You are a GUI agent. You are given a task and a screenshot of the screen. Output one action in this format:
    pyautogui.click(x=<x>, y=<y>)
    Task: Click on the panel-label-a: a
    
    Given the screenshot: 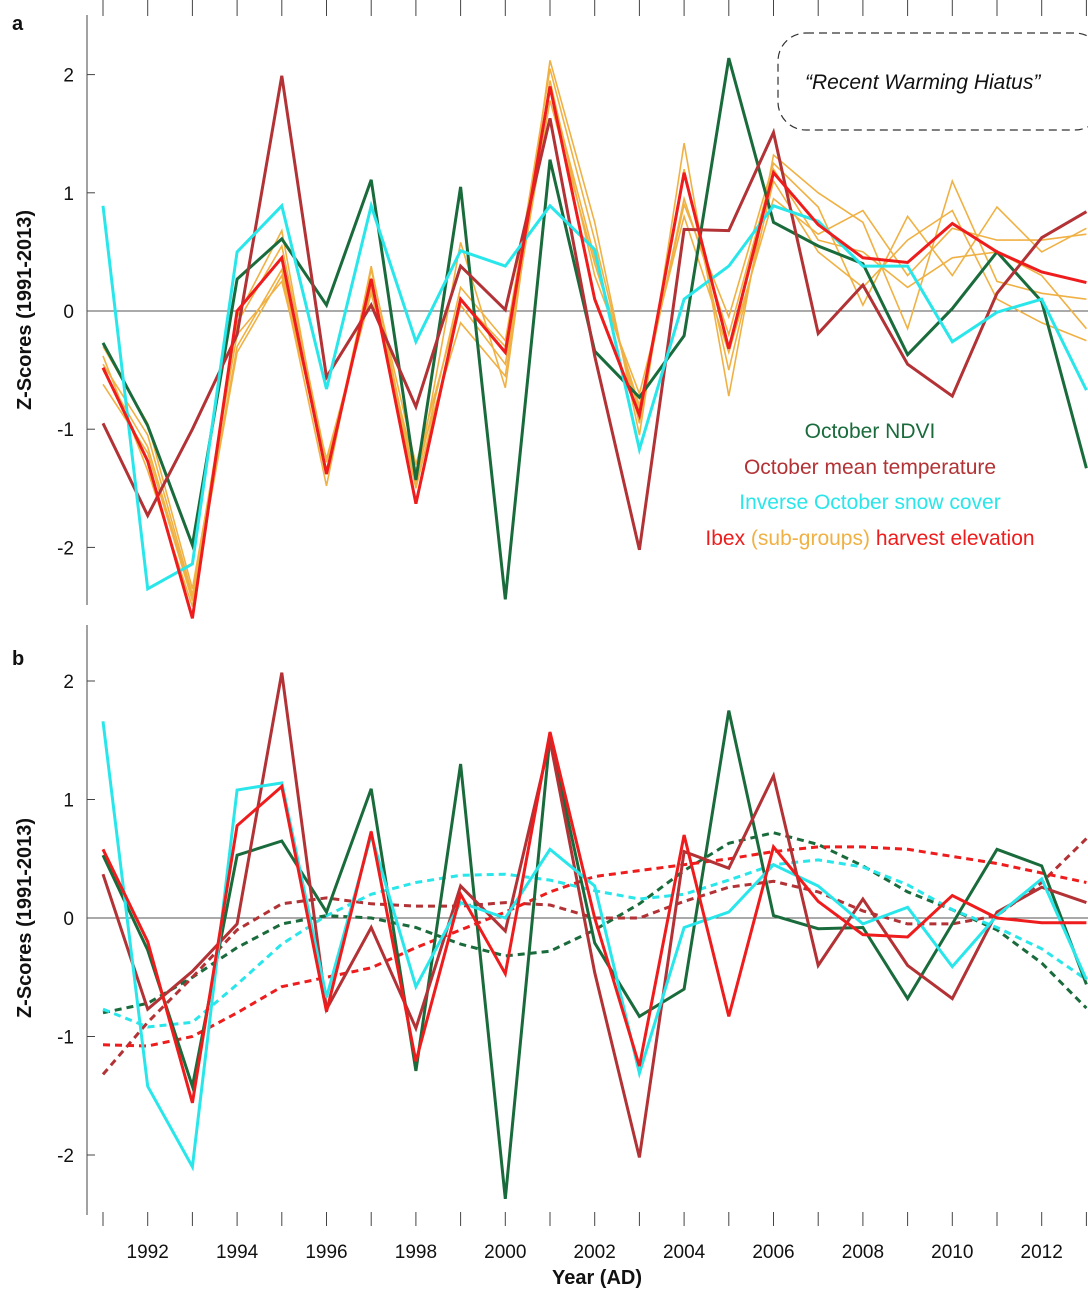 What is the action you would take?
    pyautogui.click(x=18, y=24)
    